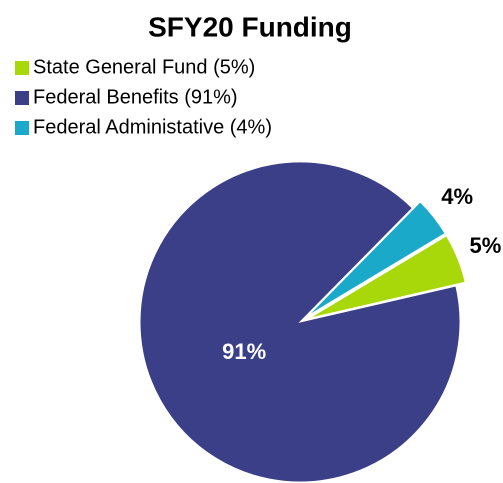 This screenshot has height=483, width=503. Describe the element at coordinates (250, 26) in the screenshot. I see `chart-title: SFY20 Funding` at that location.